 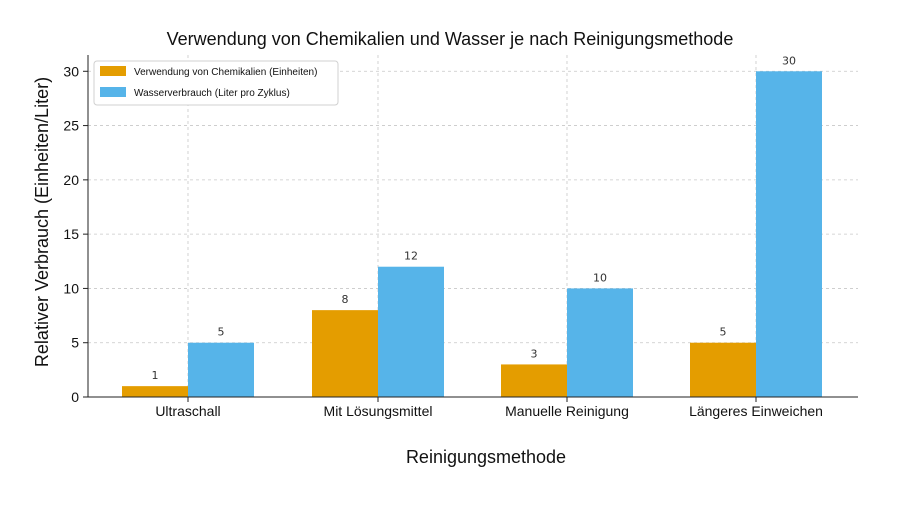 What do you see at coordinates (600, 277) in the screenshot?
I see `data-label: 10` at bounding box center [600, 277].